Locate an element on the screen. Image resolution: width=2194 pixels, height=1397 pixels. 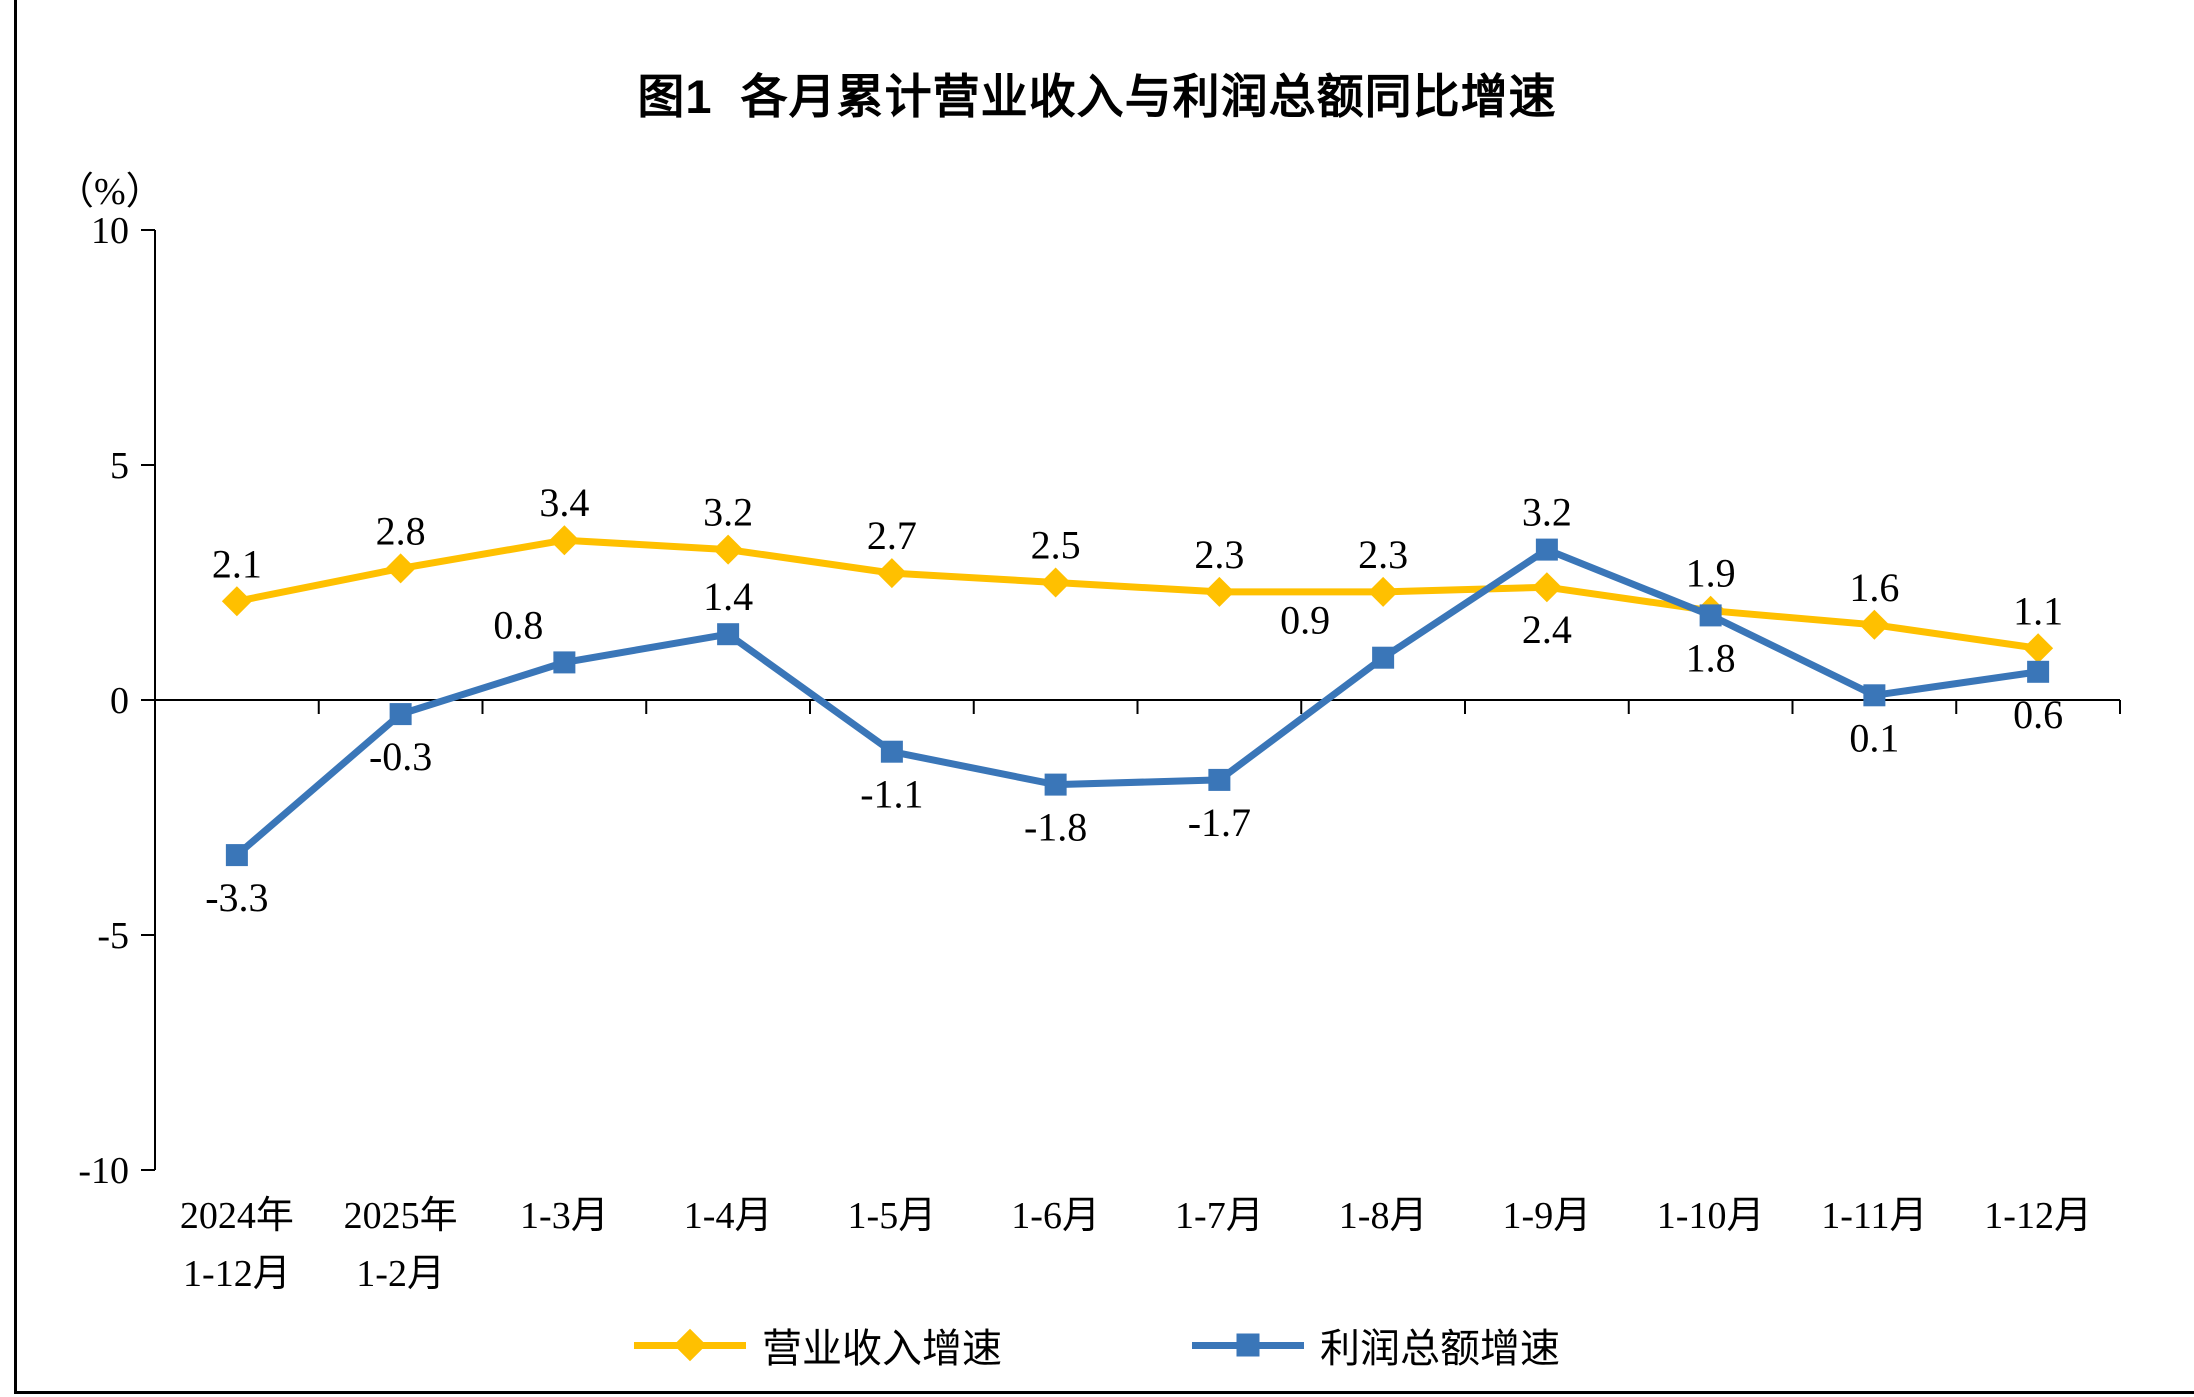
y-tick-label: -5 is located at coordinates (113, 936).